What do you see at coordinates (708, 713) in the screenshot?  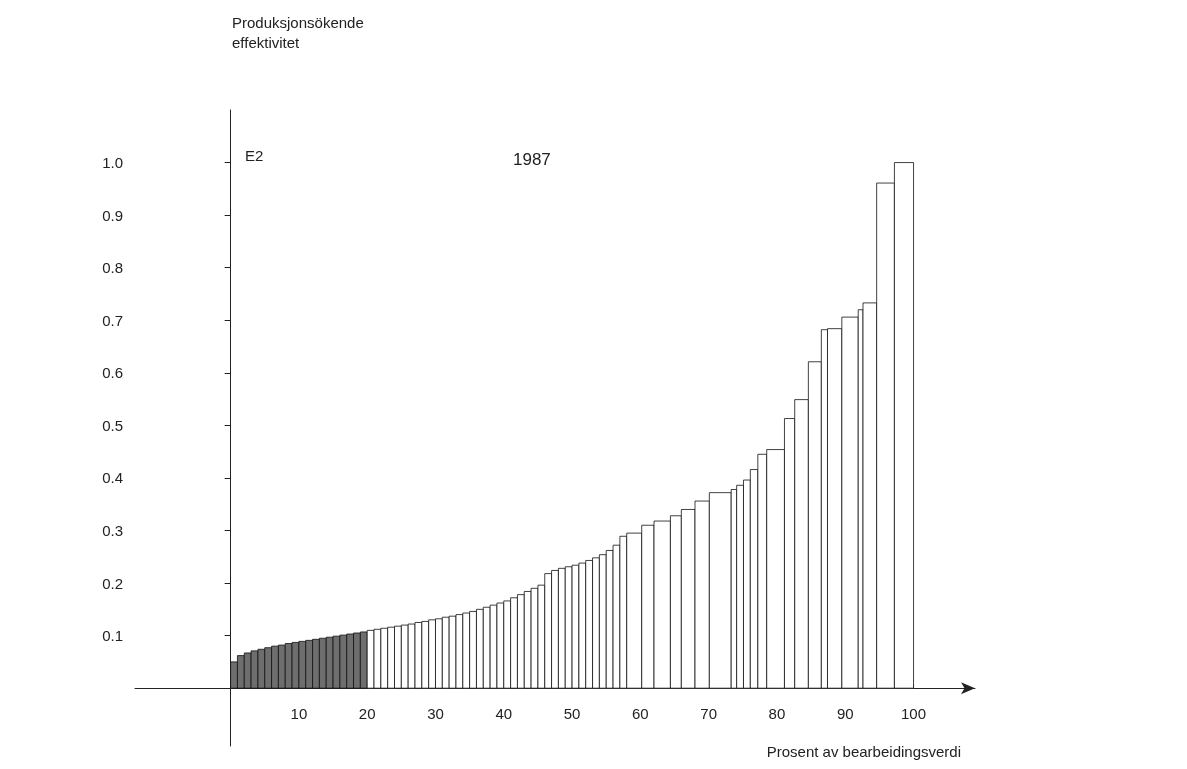 I see `x-tick-label: 70` at bounding box center [708, 713].